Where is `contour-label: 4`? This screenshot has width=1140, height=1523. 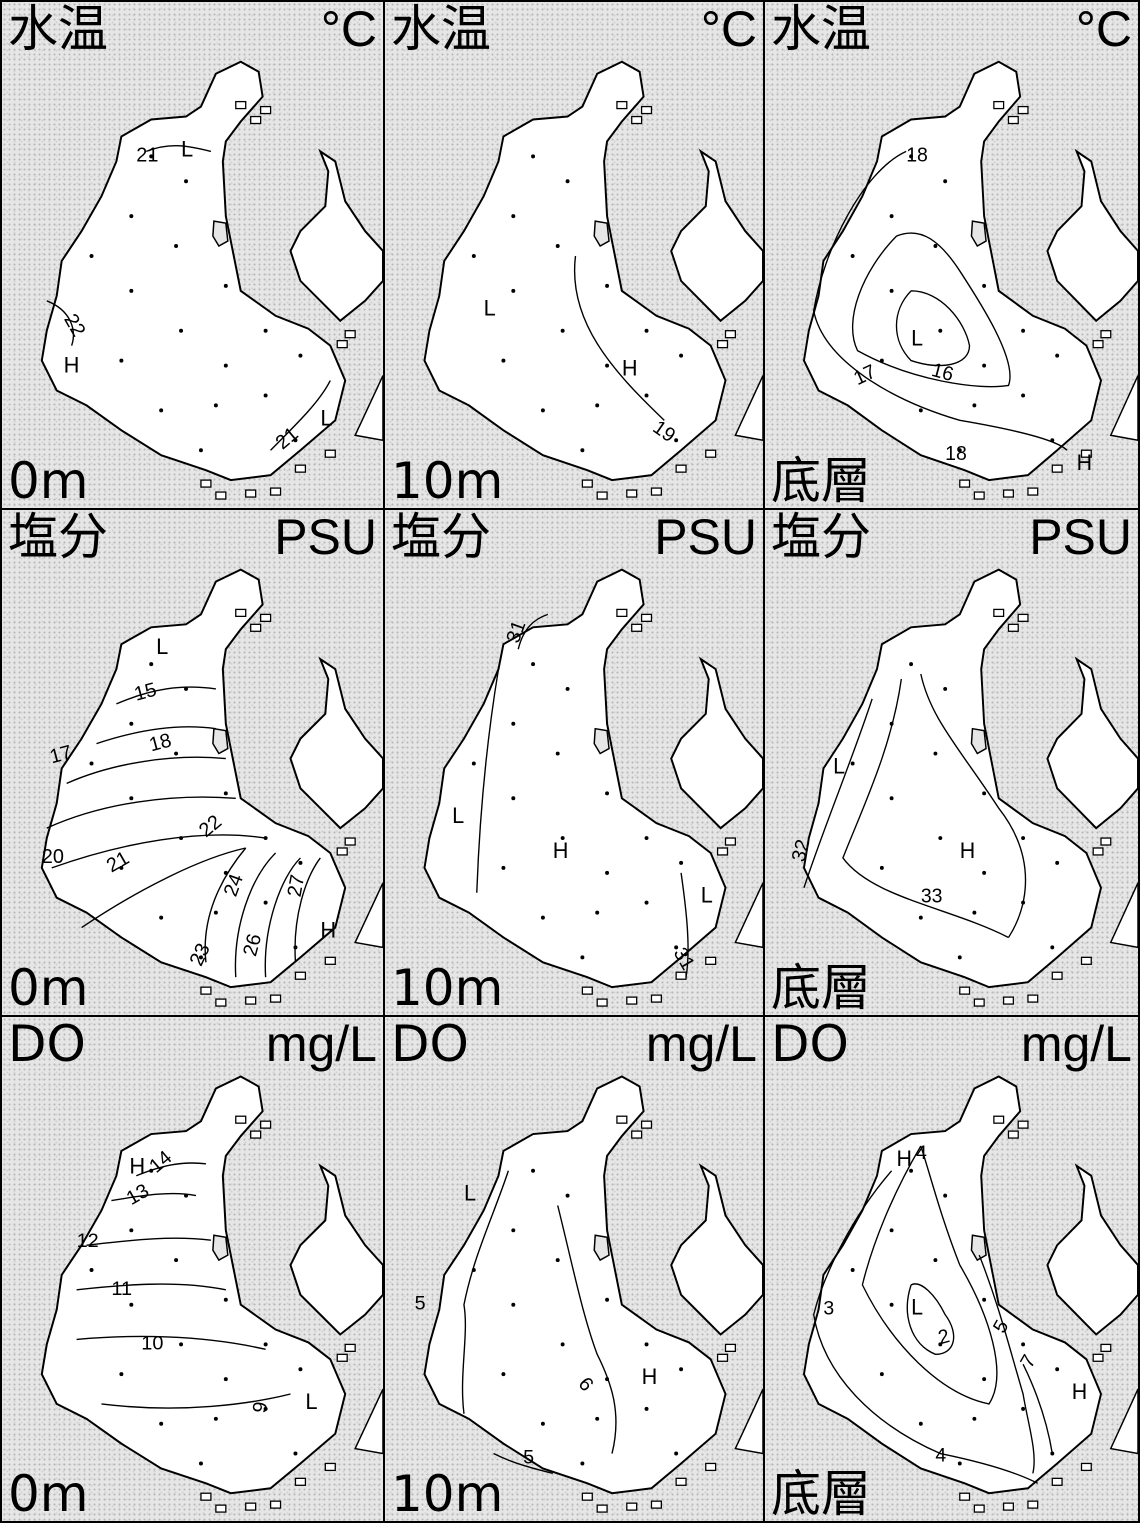 contour-label: 4 is located at coordinates (940, 1455).